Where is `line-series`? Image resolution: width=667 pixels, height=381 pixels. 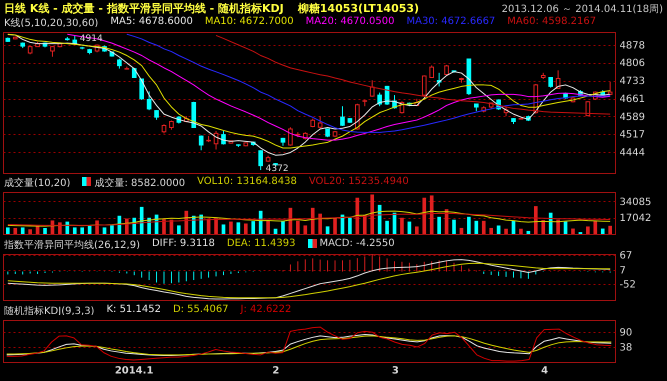
line-series is located at coordinates (309, 344).